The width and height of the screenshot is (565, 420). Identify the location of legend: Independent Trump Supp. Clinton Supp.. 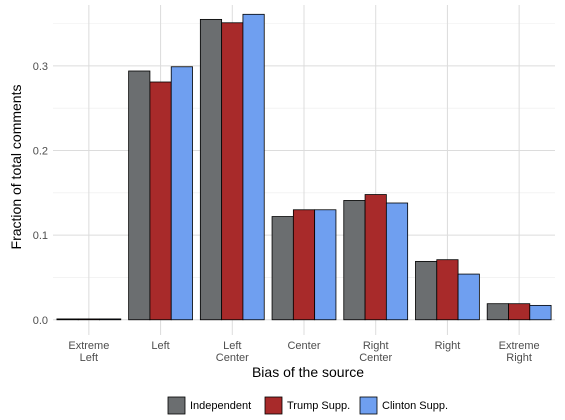
(307, 405).